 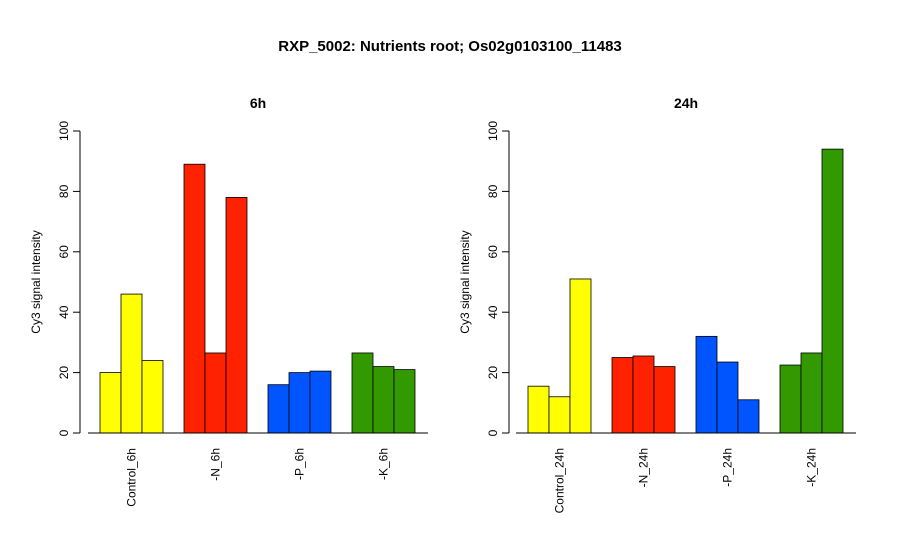 What do you see at coordinates (644, 467) in the screenshot?
I see `category-label: -N_24h` at bounding box center [644, 467].